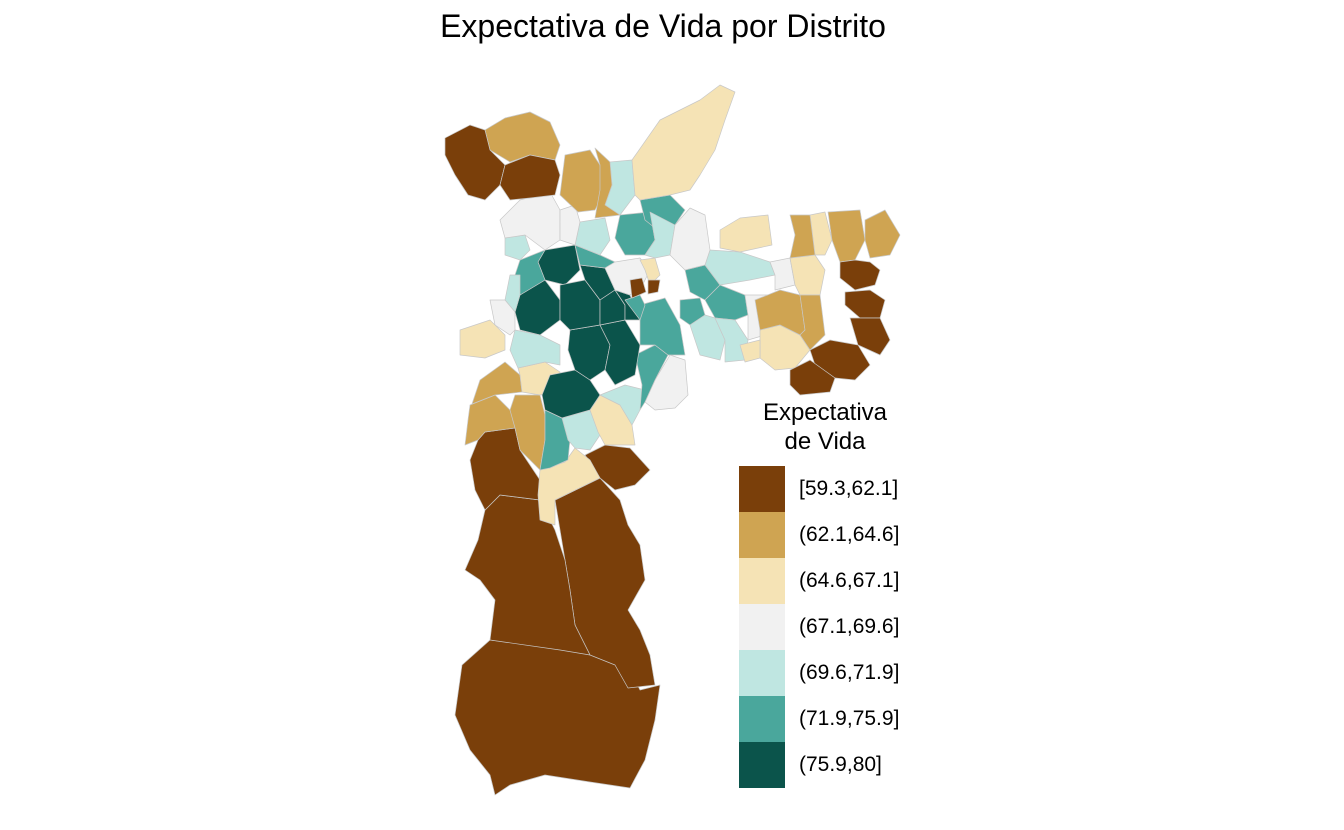 The image size is (1344, 830). Describe the element at coordinates (849, 672) in the screenshot. I see `legend-label: (69.6,71.9]` at that location.